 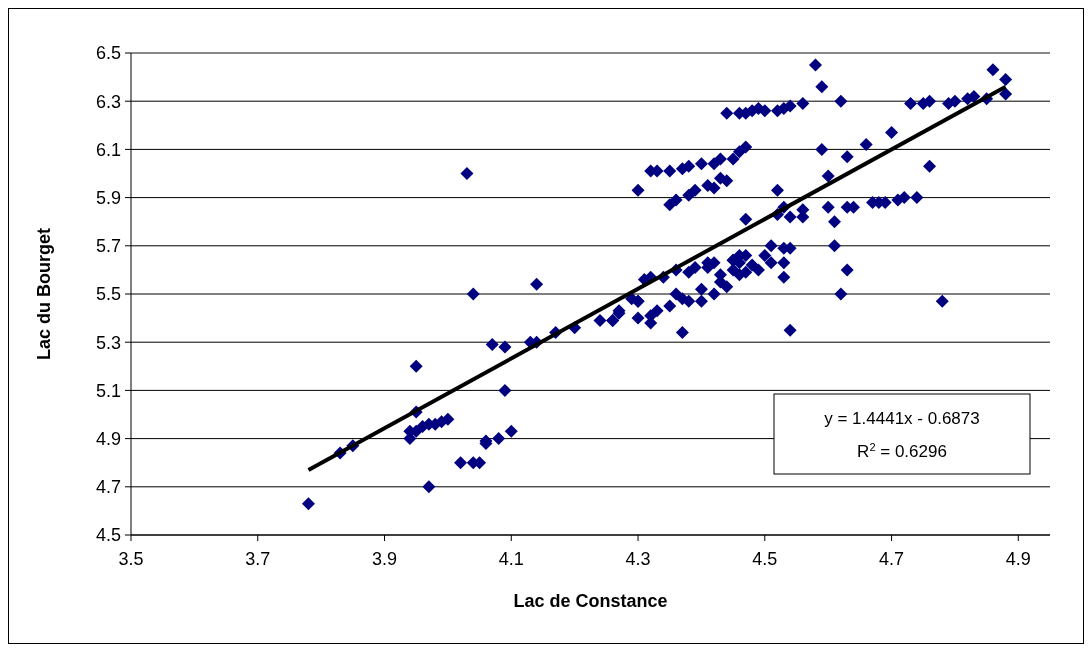 What do you see at coordinates (108, 487) in the screenshot?
I see `y-tick-label: 4.7` at bounding box center [108, 487].